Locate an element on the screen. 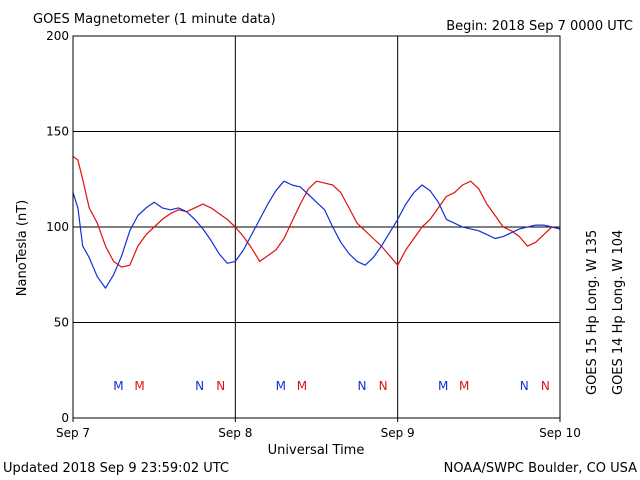 The height and width of the screenshot is (480, 640). x-tick-label: Sep 7 is located at coordinates (73, 433).